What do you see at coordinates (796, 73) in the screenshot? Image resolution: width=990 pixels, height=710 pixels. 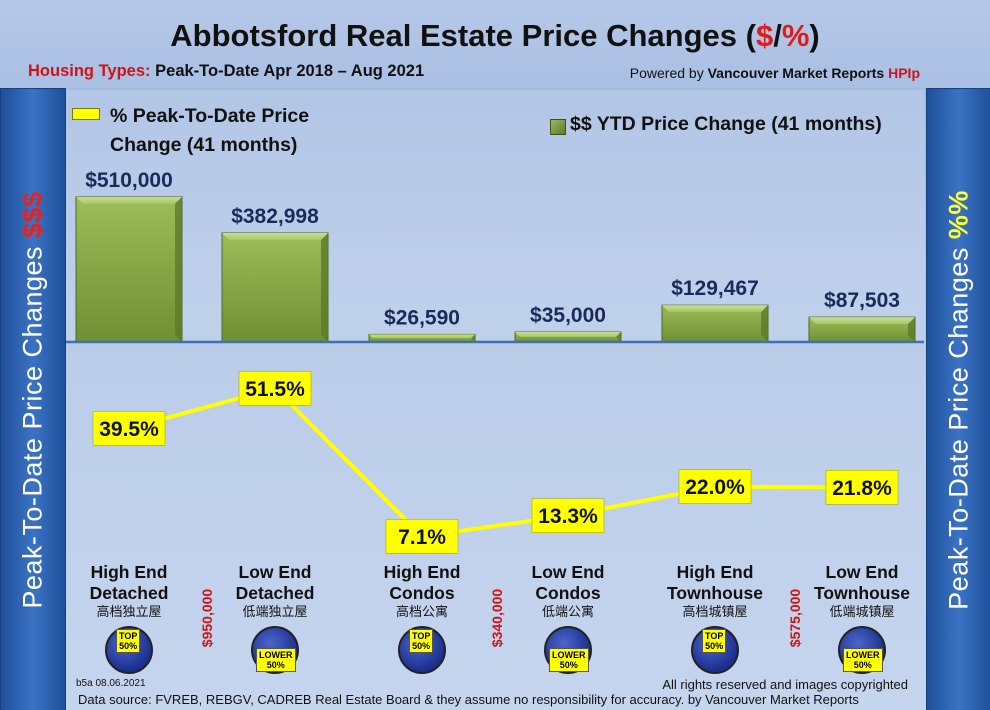 I see `powered-brand: Vancouver Market Reports` at bounding box center [796, 73].